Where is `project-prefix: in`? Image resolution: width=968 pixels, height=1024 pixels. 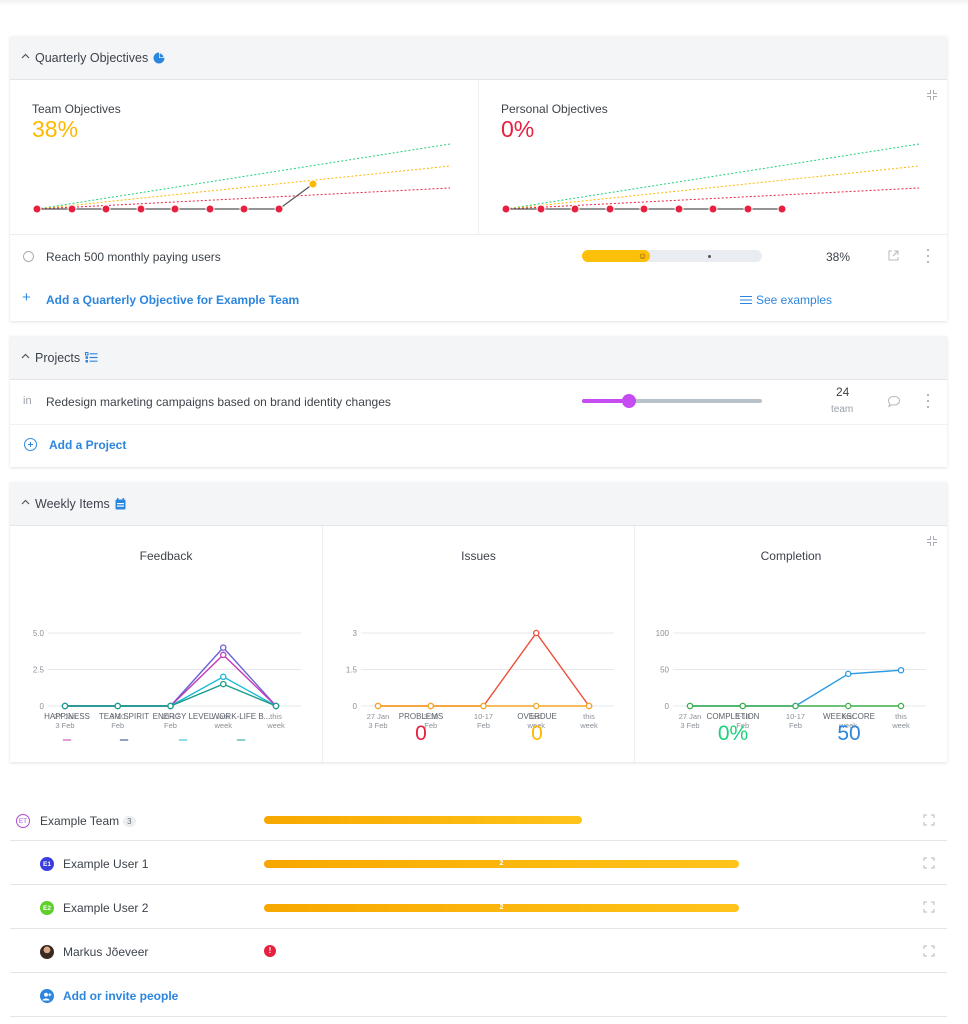
project-prefix: in is located at coordinates (27, 401).